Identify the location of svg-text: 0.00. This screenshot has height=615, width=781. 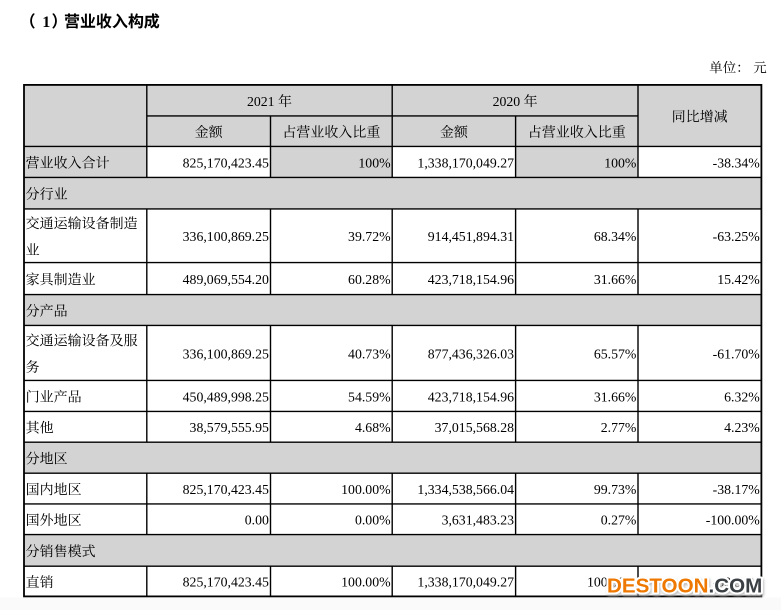
(257, 520).